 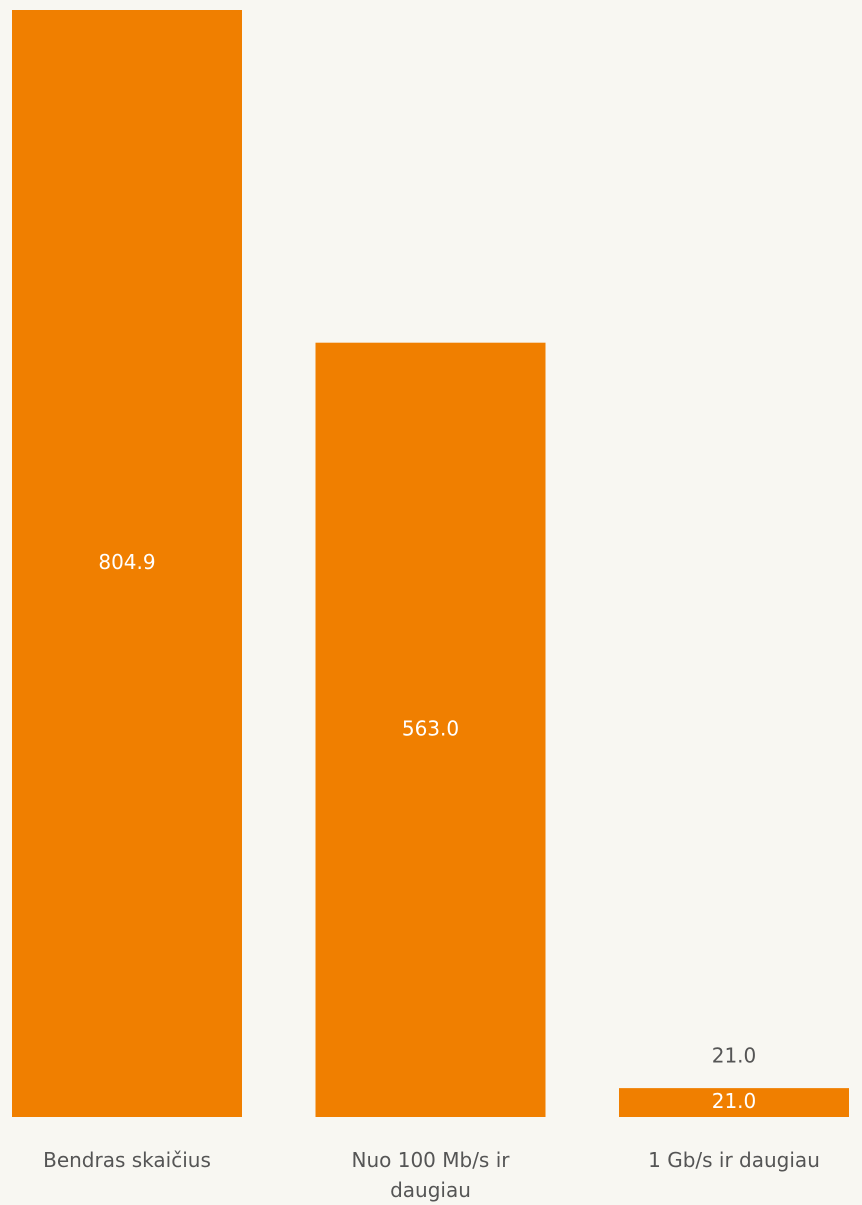 What do you see at coordinates (734, 1160) in the screenshot?
I see `x-tick-label: 1 Gb/s ir daugiau` at bounding box center [734, 1160].